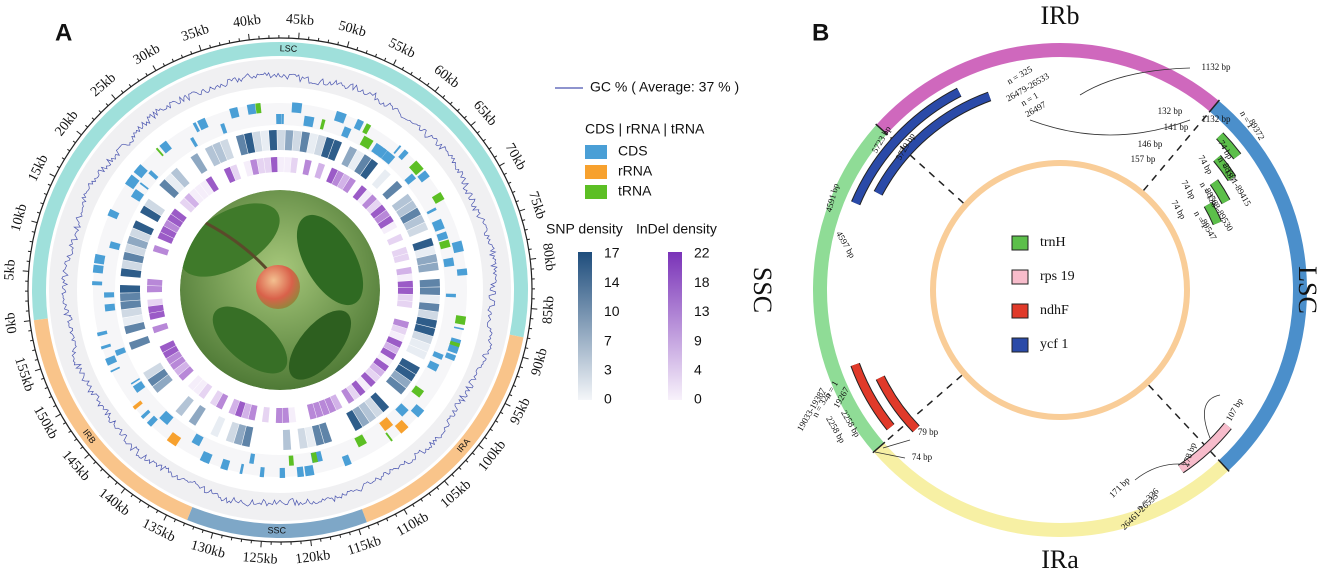  Describe the element at coordinates (1060, 559) in the screenshot. I see `region-label: IRa` at that location.